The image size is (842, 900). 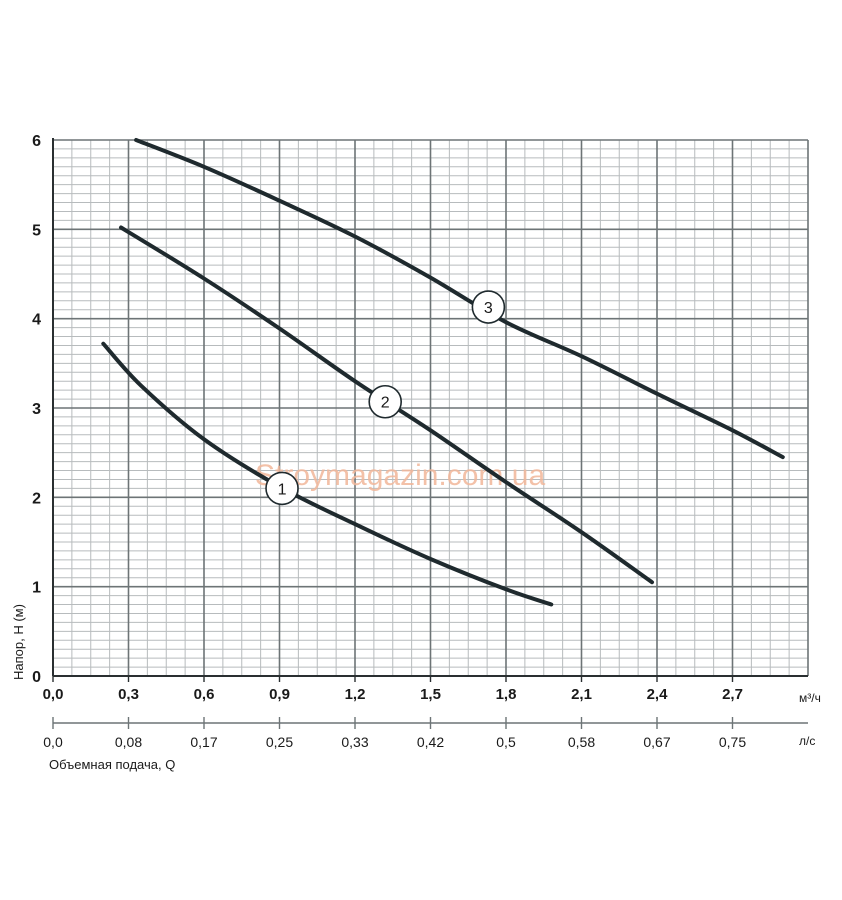 I want to click on x-tick-label: 0,0, so click(x=53, y=694).